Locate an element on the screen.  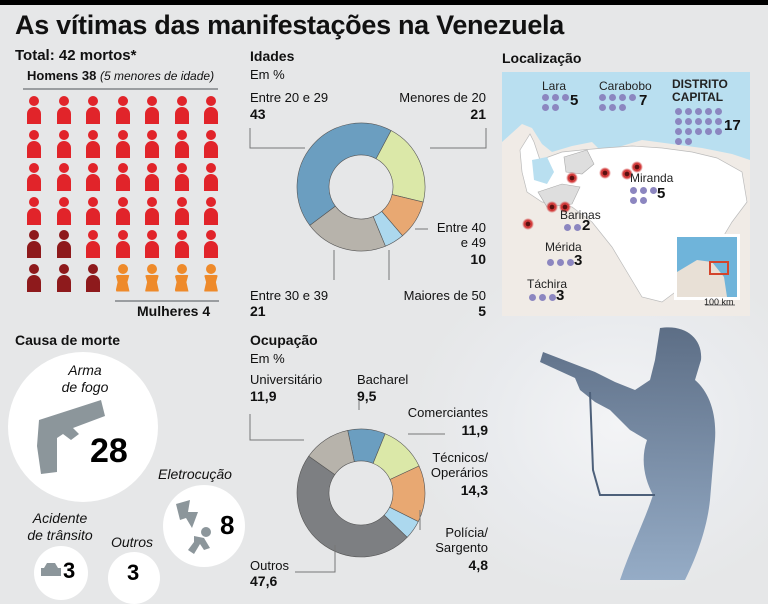
region-name: Carabobo is located at coordinates (625, 86).